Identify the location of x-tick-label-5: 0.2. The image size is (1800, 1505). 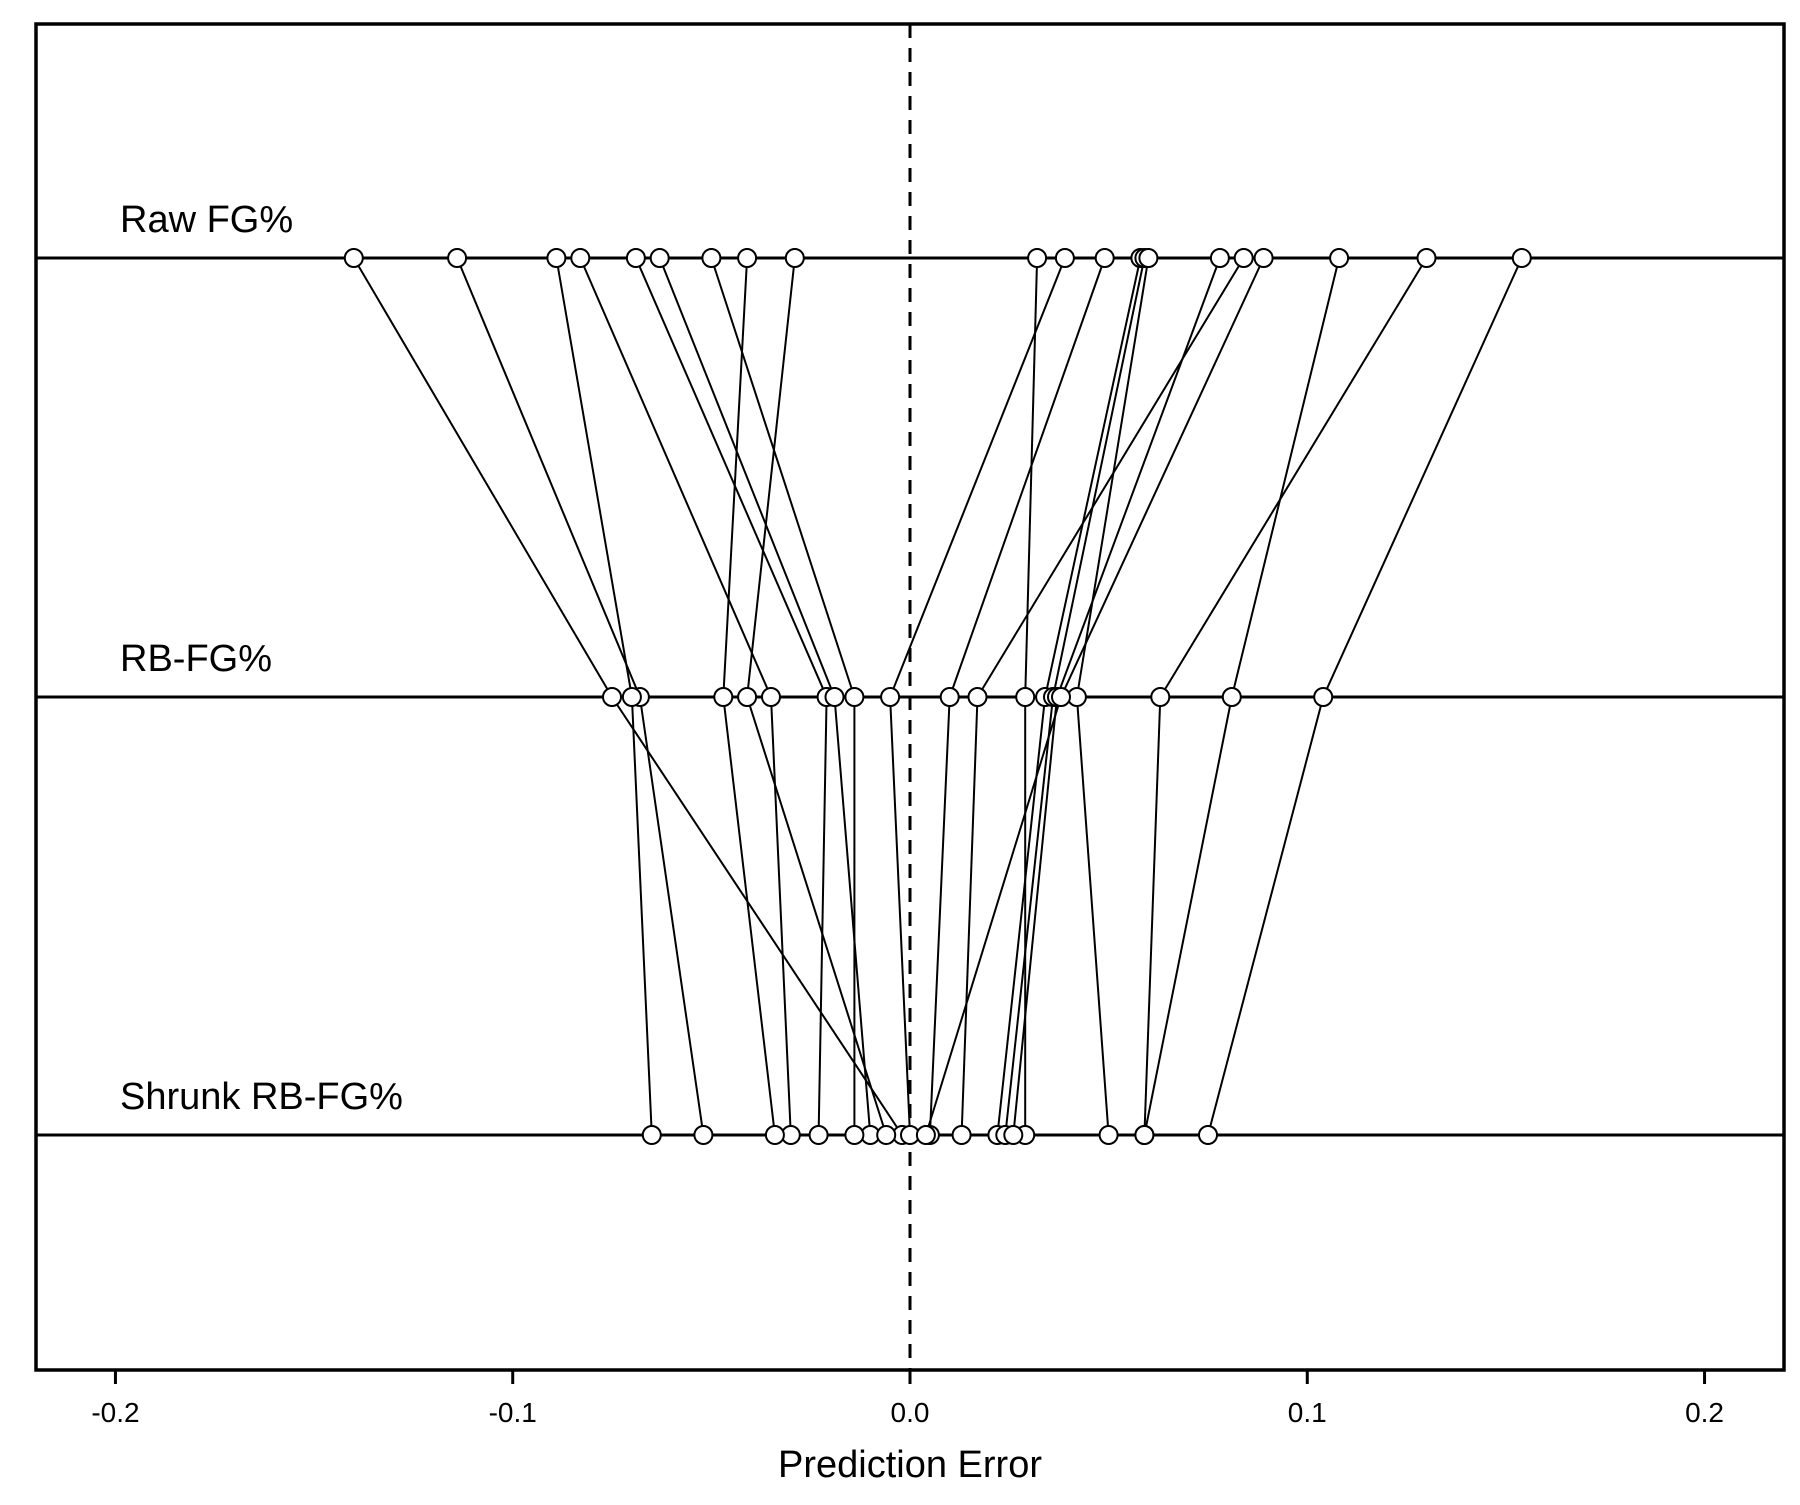
(1704, 1412).